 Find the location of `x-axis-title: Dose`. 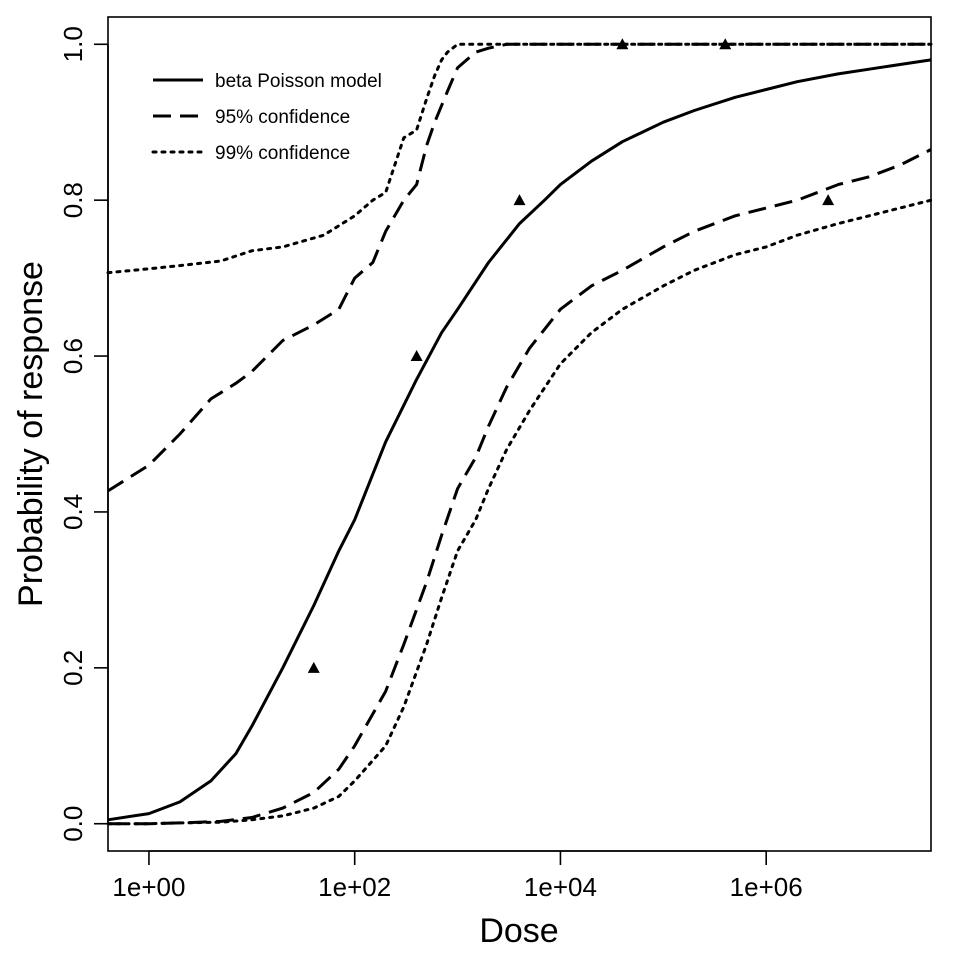

x-axis-title: Dose is located at coordinates (518, 931).